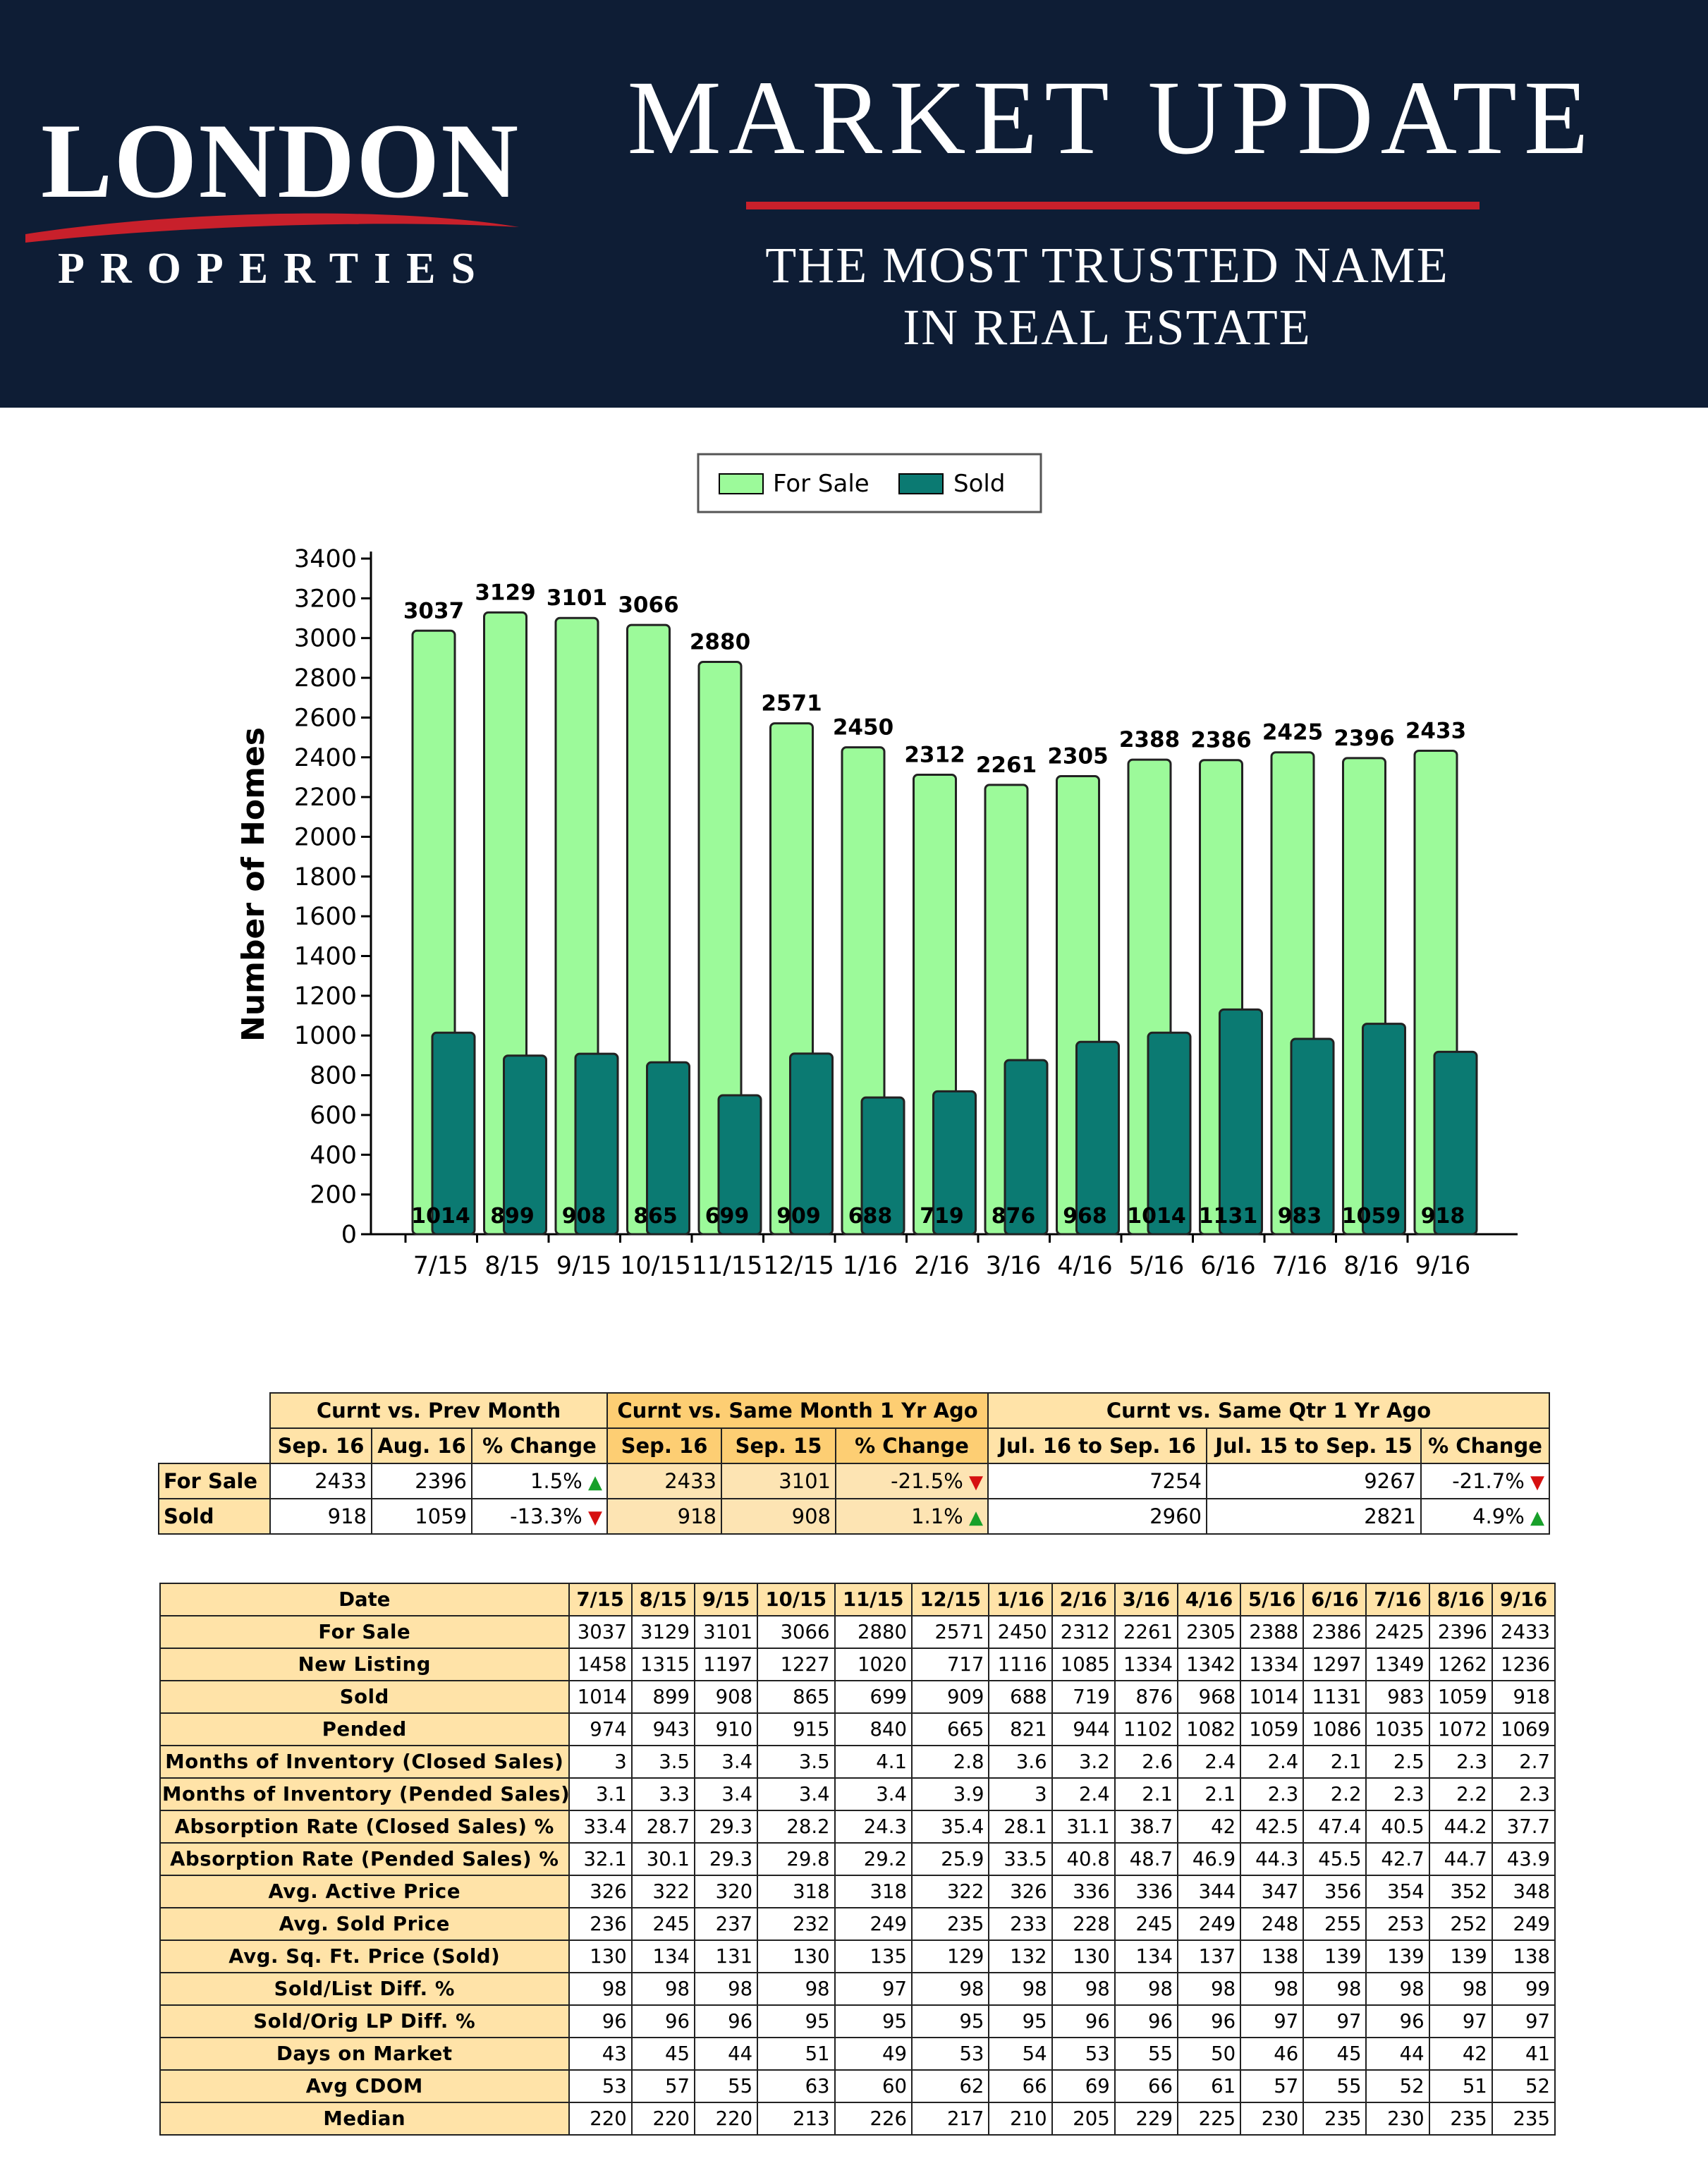 This screenshot has height=2180, width=1708. Describe the element at coordinates (1272, 2119) in the screenshot. I see `stats-cell: 230` at that location.